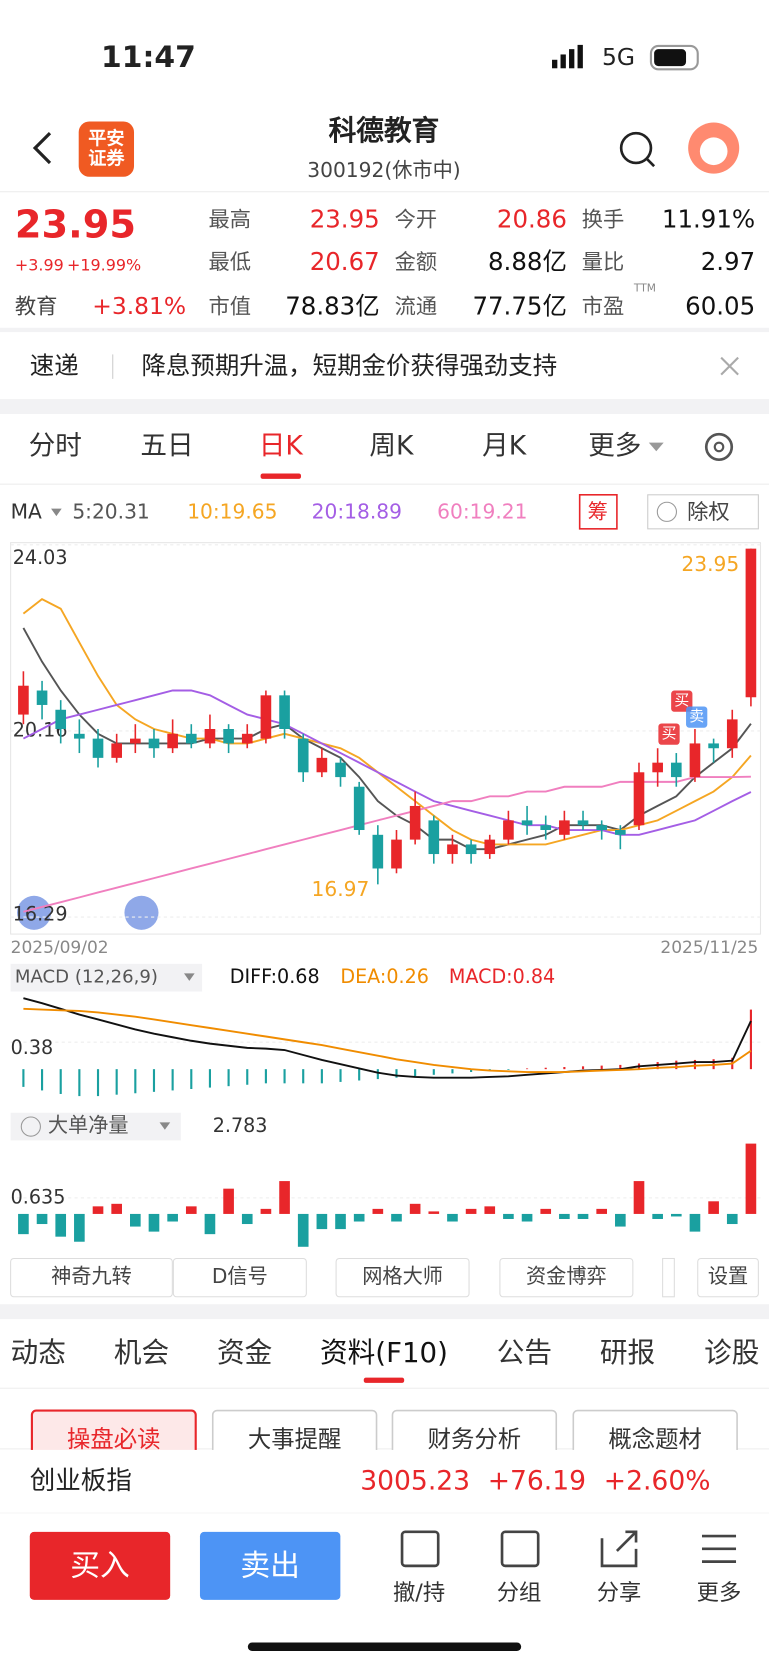 Image resolution: width=769 pixels, height=1665 pixels. I want to click on signal-icon, so click(567, 56).